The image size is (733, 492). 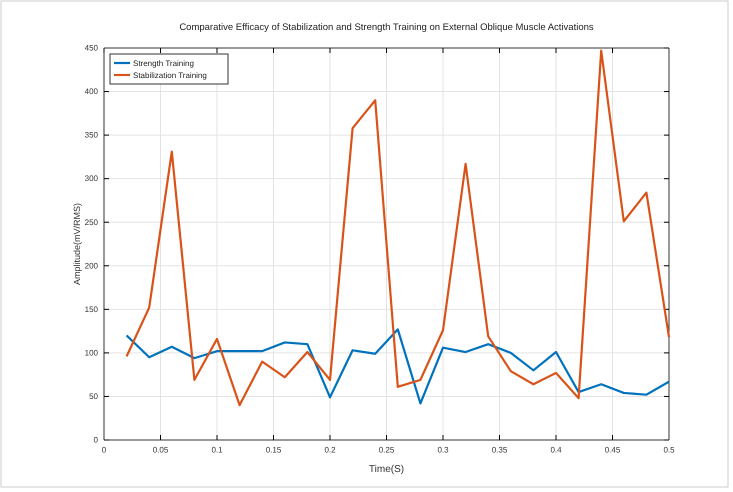 What do you see at coordinates (163, 63) in the screenshot?
I see `legend-label: Strength Training` at bounding box center [163, 63].